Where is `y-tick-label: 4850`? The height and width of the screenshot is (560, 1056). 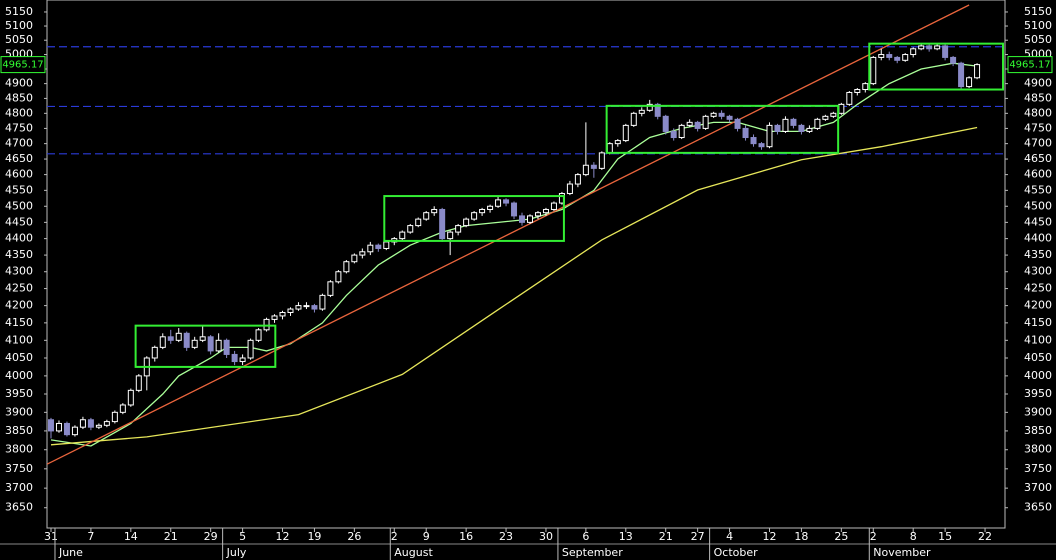
y-tick-label: 4850 is located at coordinates (19, 97).